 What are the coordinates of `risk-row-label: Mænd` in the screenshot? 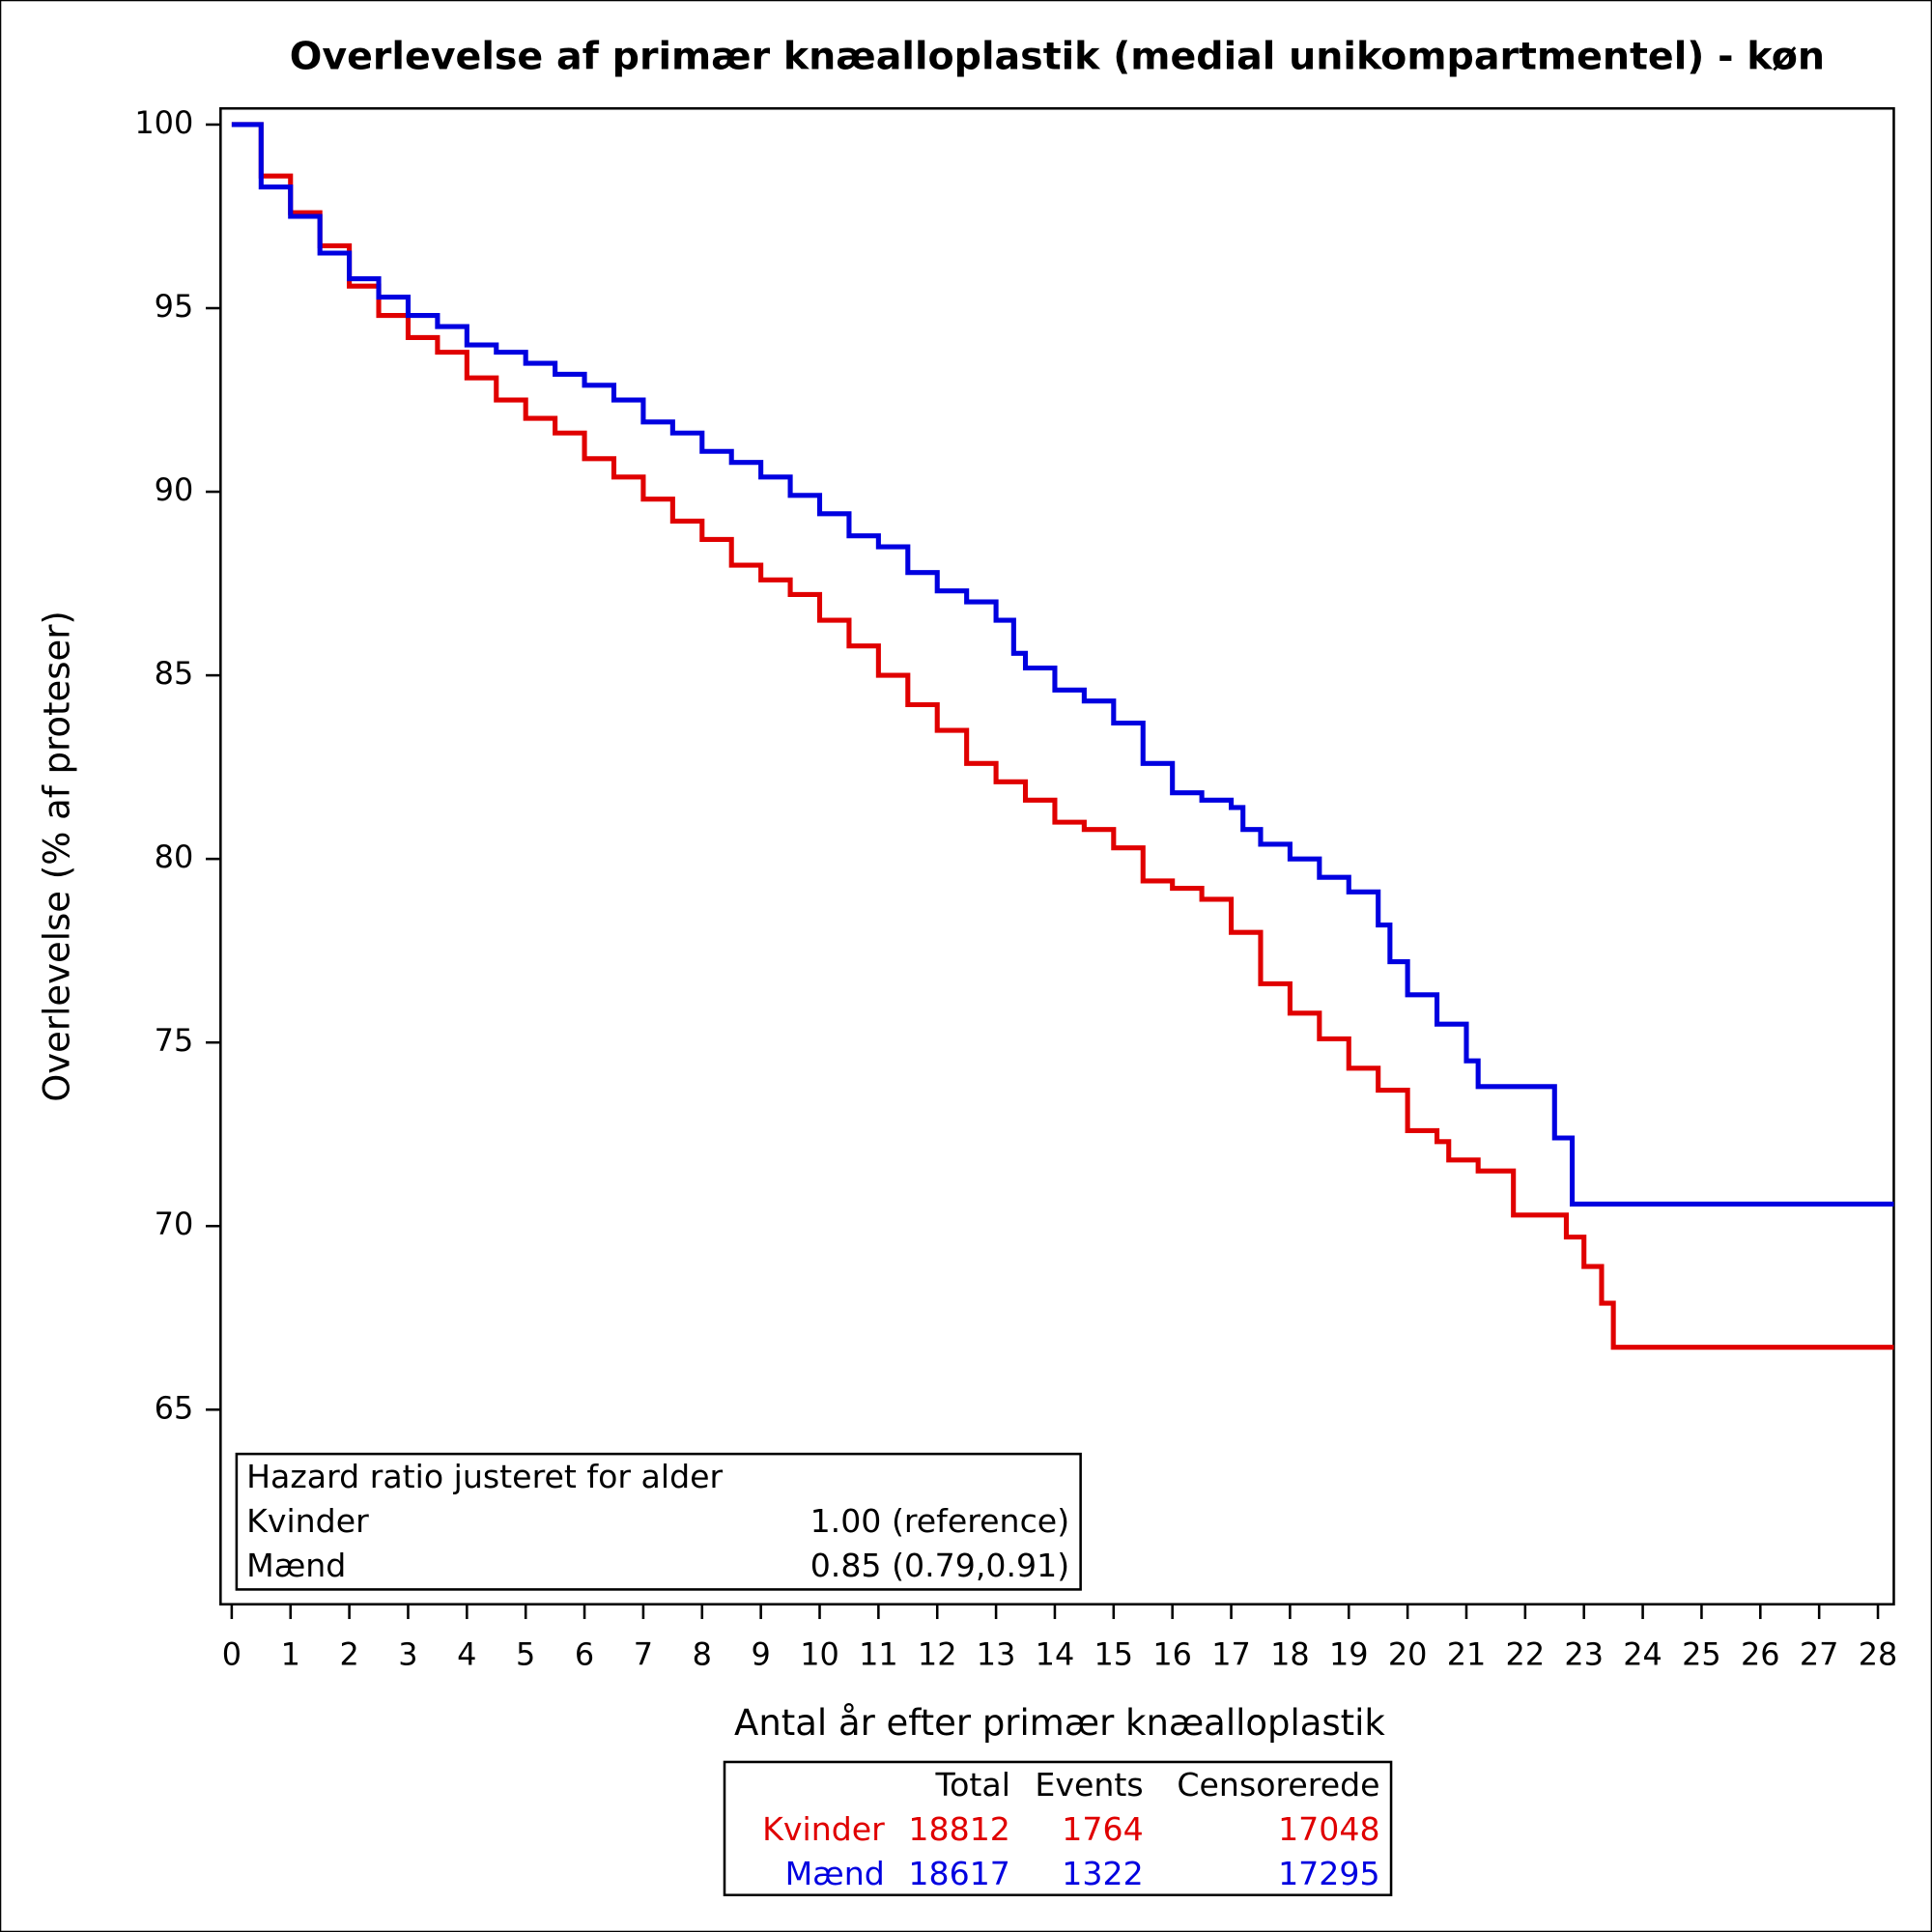 It's located at (835, 1873).